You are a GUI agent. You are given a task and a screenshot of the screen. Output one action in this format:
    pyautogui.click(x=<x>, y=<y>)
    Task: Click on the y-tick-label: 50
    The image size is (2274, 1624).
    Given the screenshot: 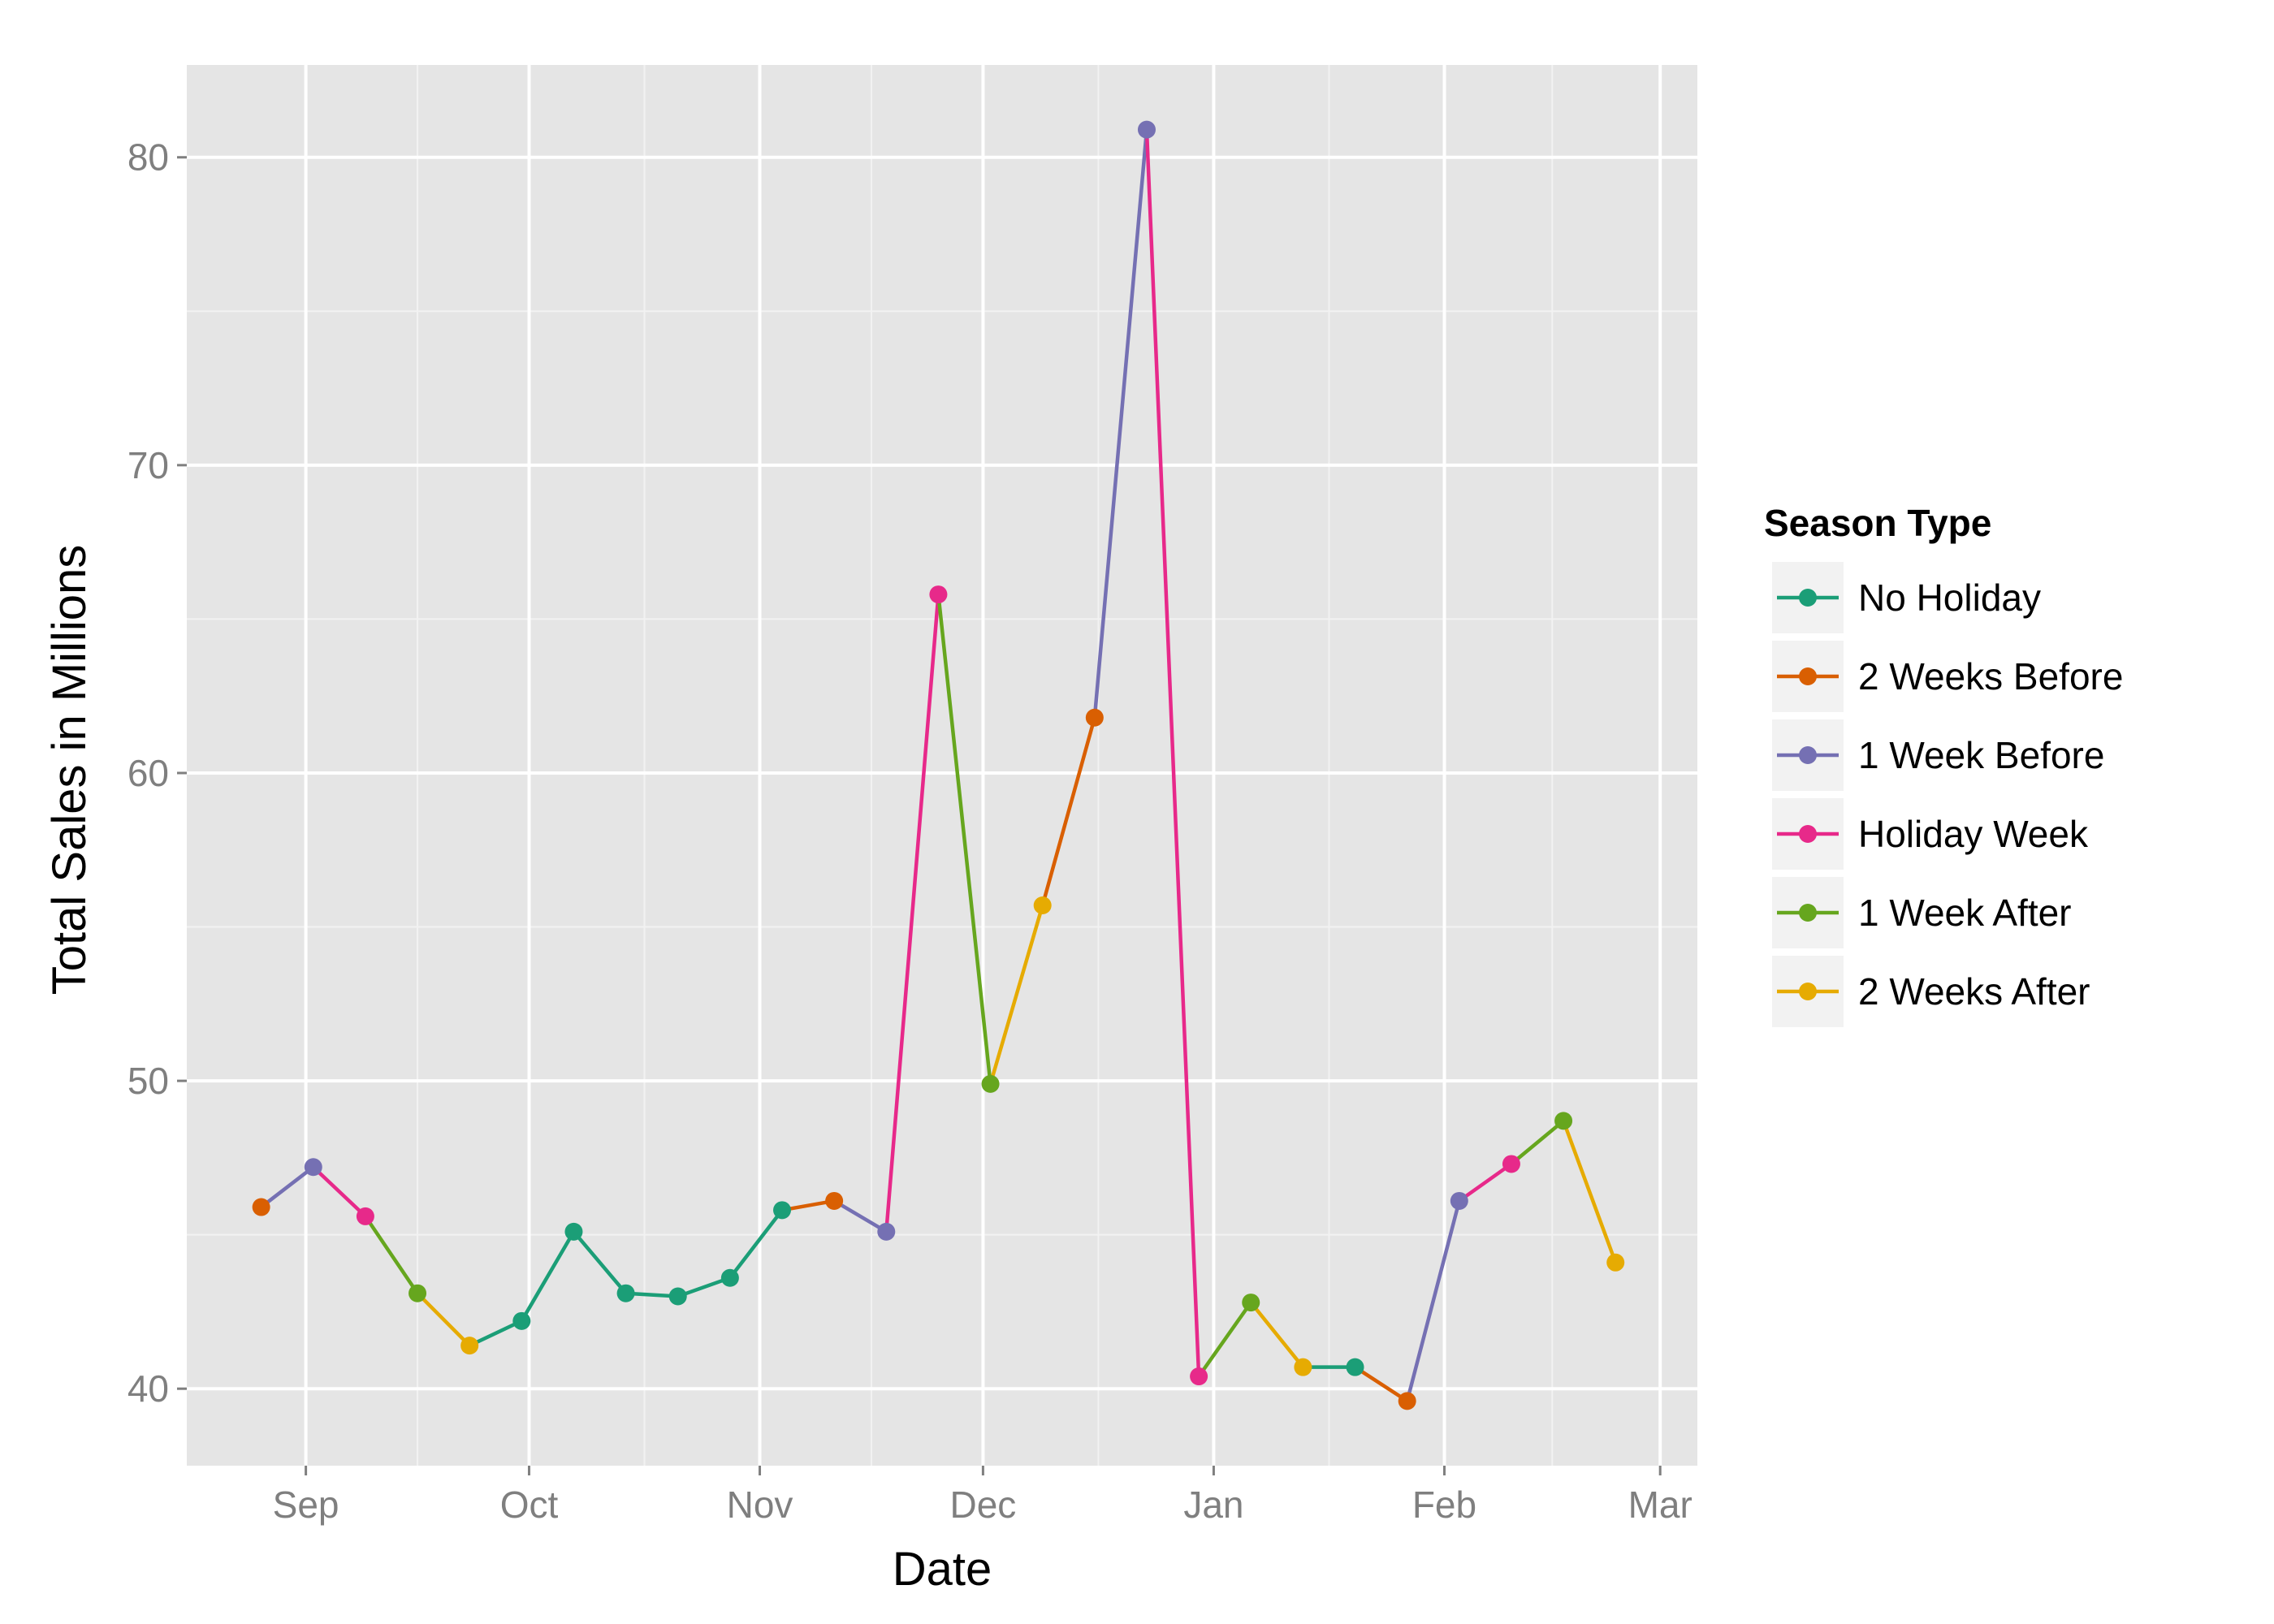 What is the action you would take?
    pyautogui.click(x=149, y=1081)
    